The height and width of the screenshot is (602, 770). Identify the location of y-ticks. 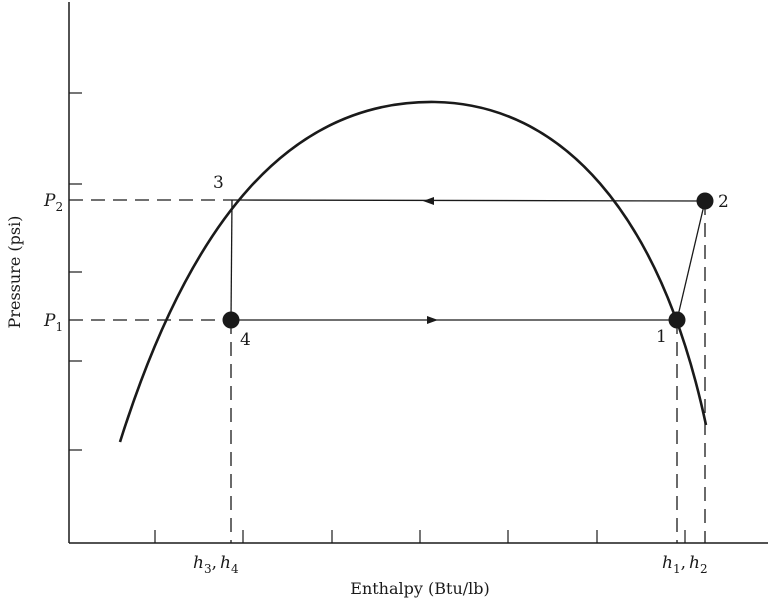
(75, 271).